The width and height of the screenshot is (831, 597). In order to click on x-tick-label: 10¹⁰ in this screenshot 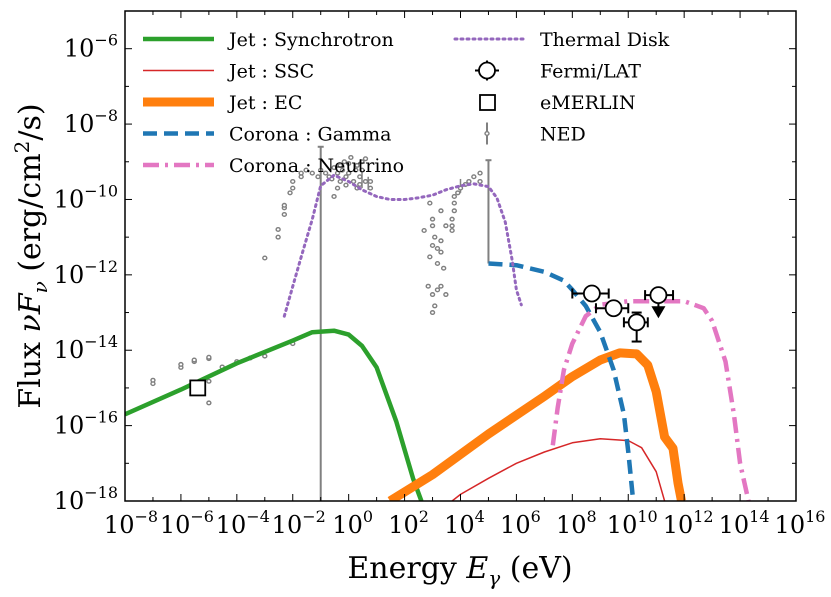, I will do `click(632, 523)`.